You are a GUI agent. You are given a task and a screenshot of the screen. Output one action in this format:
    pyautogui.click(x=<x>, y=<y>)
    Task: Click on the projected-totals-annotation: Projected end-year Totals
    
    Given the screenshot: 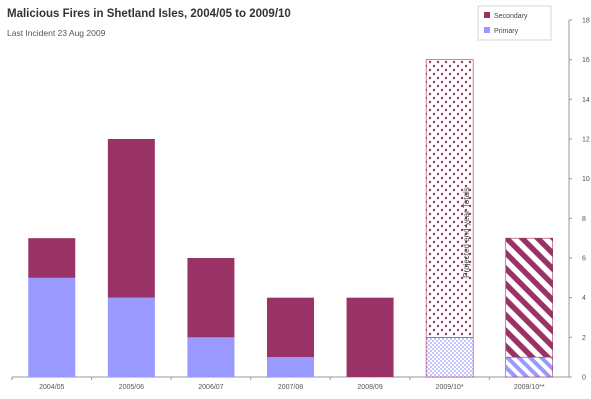 What is the action you would take?
    pyautogui.click(x=466, y=232)
    